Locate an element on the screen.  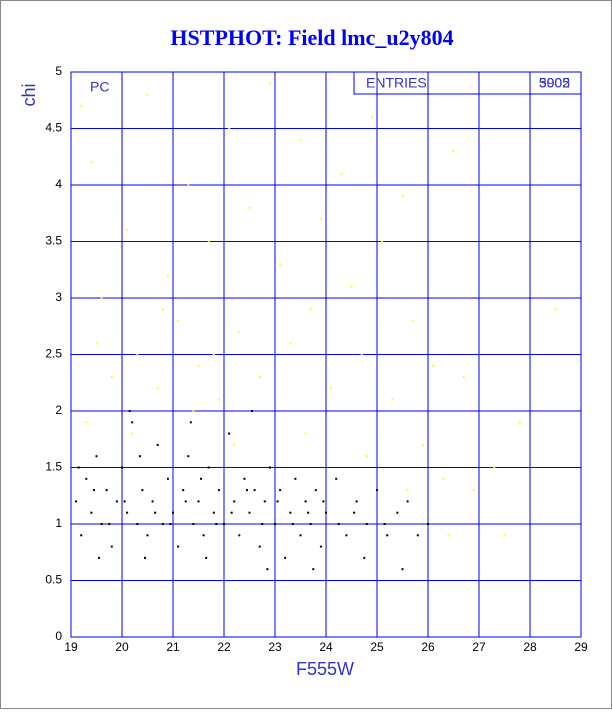
stats-label: ENTRIES is located at coordinates (396, 83).